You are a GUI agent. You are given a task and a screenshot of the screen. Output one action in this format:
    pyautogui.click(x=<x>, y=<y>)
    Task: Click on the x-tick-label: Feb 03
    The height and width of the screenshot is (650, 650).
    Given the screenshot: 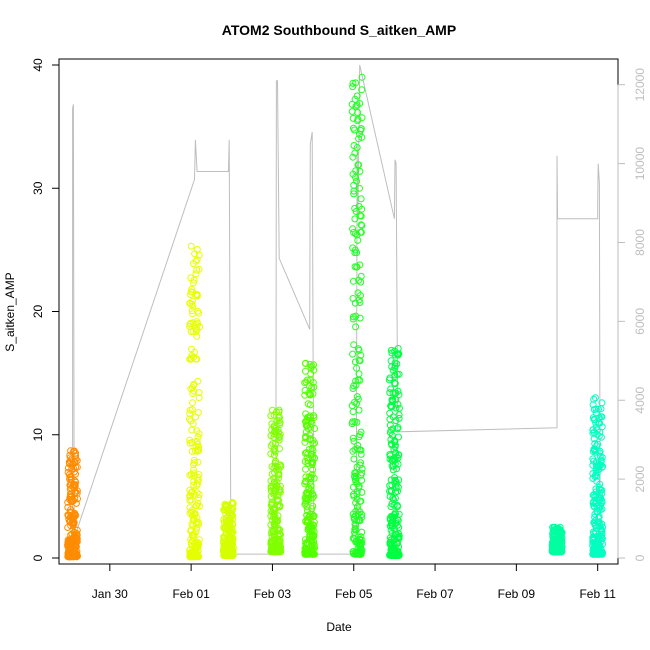 What is the action you would take?
    pyautogui.click(x=273, y=594)
    